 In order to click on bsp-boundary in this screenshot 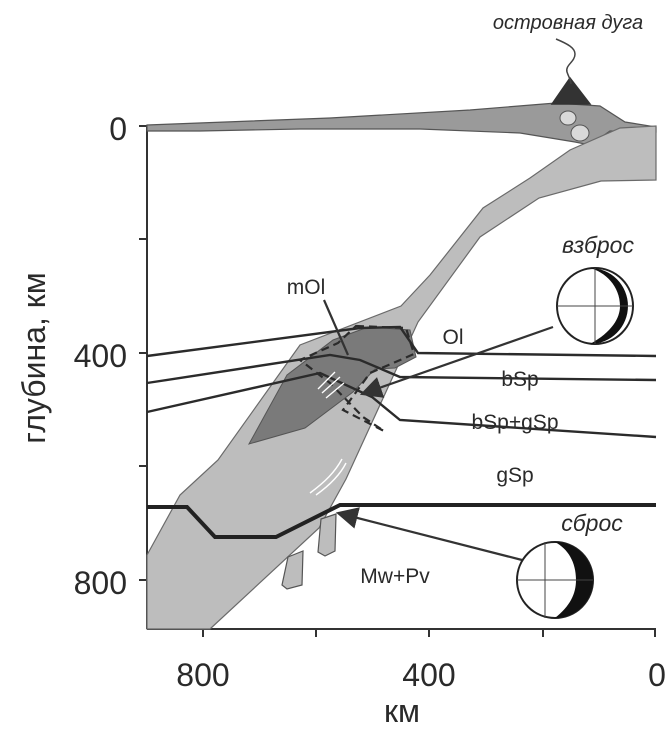, I will do `click(401, 369)`.